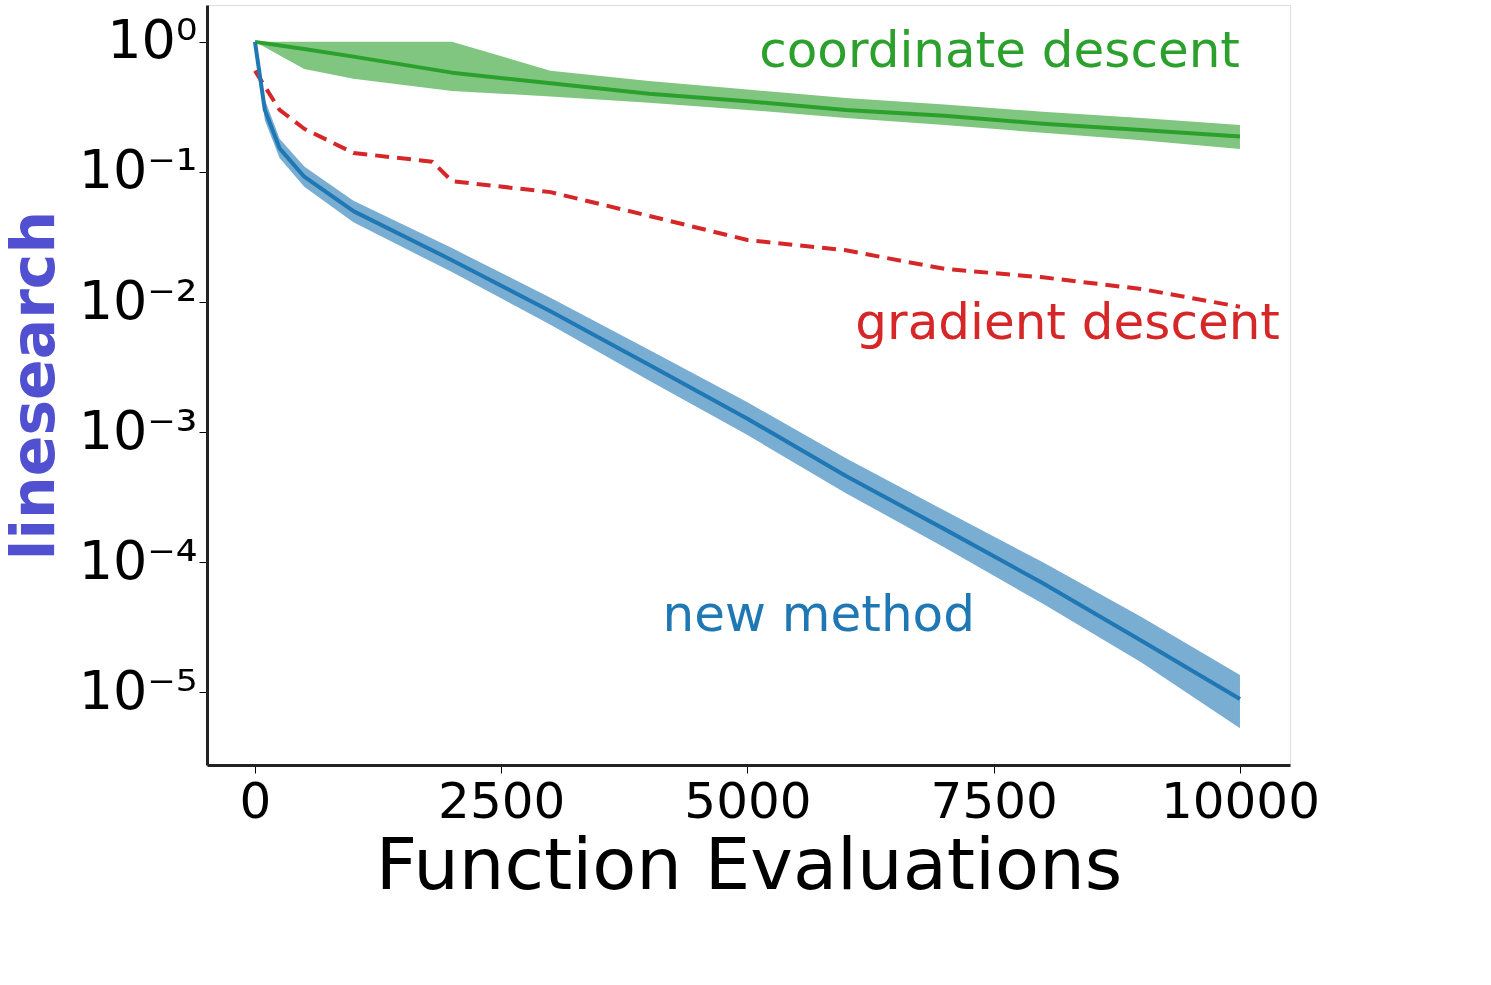 The width and height of the screenshot is (1491, 985). Describe the element at coordinates (138, 560) in the screenshot. I see `y-tick-label: 10⁻⁴` at that location.